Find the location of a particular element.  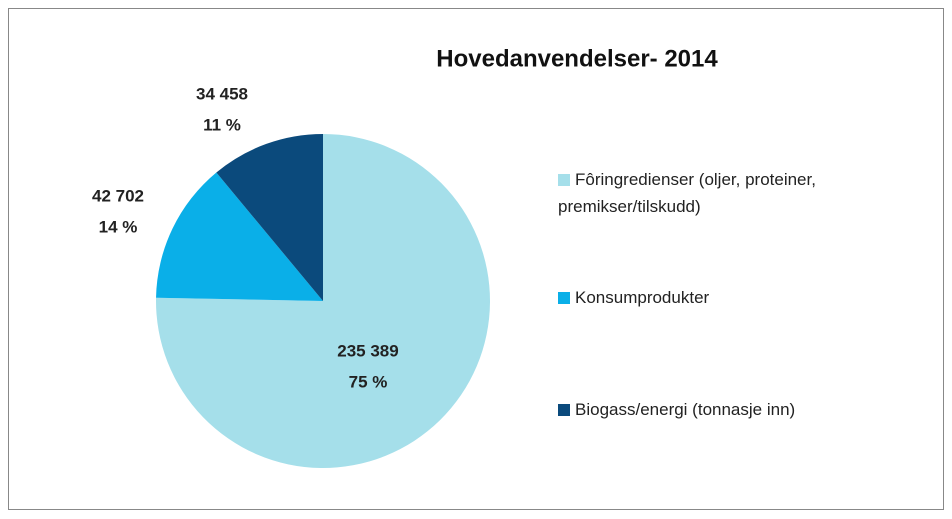

percent-label: 11 % is located at coordinates (222, 124).